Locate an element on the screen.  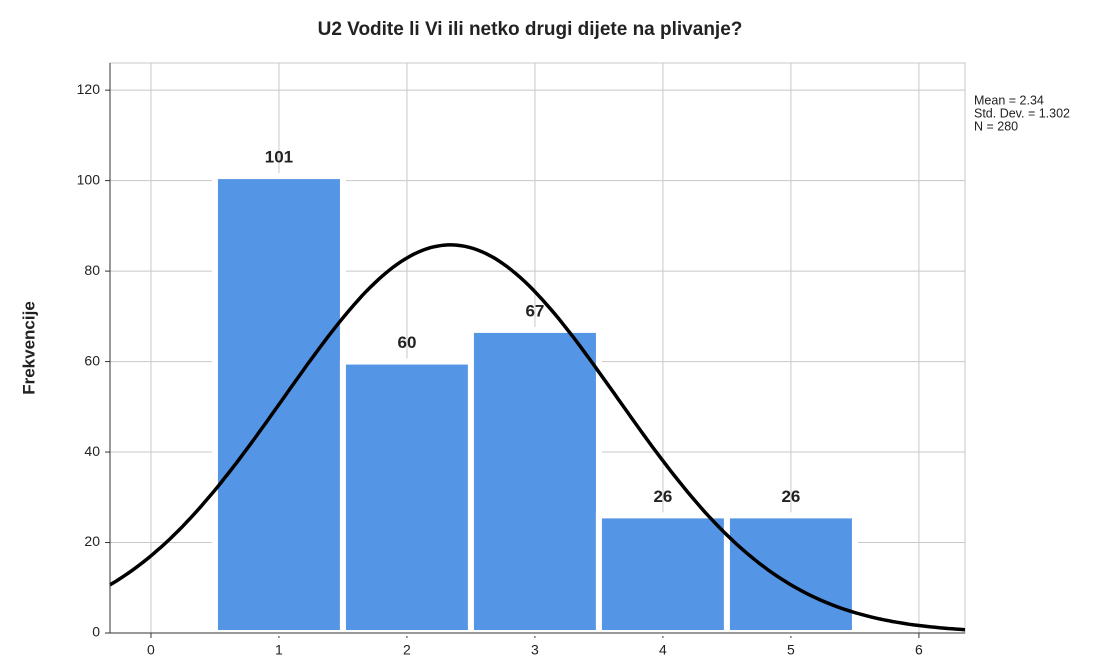
x-tick-label: 2 is located at coordinates (407, 648).